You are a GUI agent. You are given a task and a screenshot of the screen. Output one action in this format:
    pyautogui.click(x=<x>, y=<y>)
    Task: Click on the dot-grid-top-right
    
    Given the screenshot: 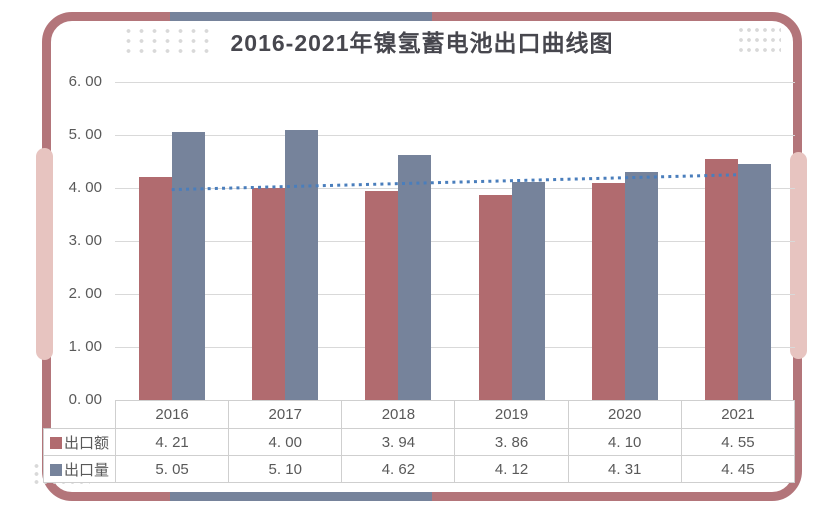 What is the action you would take?
    pyautogui.click(x=759, y=40)
    